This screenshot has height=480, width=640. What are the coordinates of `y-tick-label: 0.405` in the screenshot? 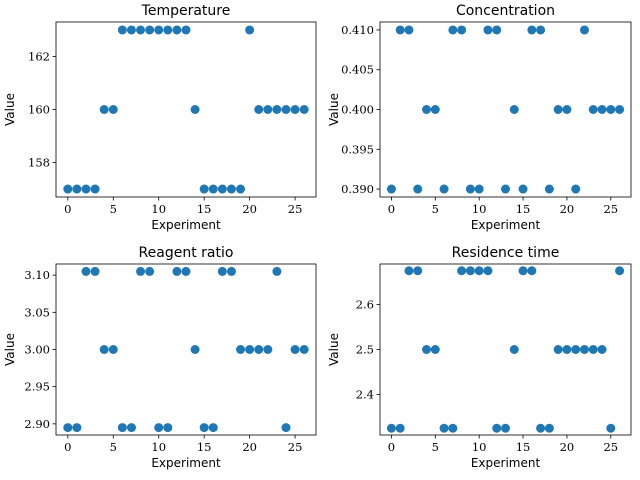 It's located at (357, 70).